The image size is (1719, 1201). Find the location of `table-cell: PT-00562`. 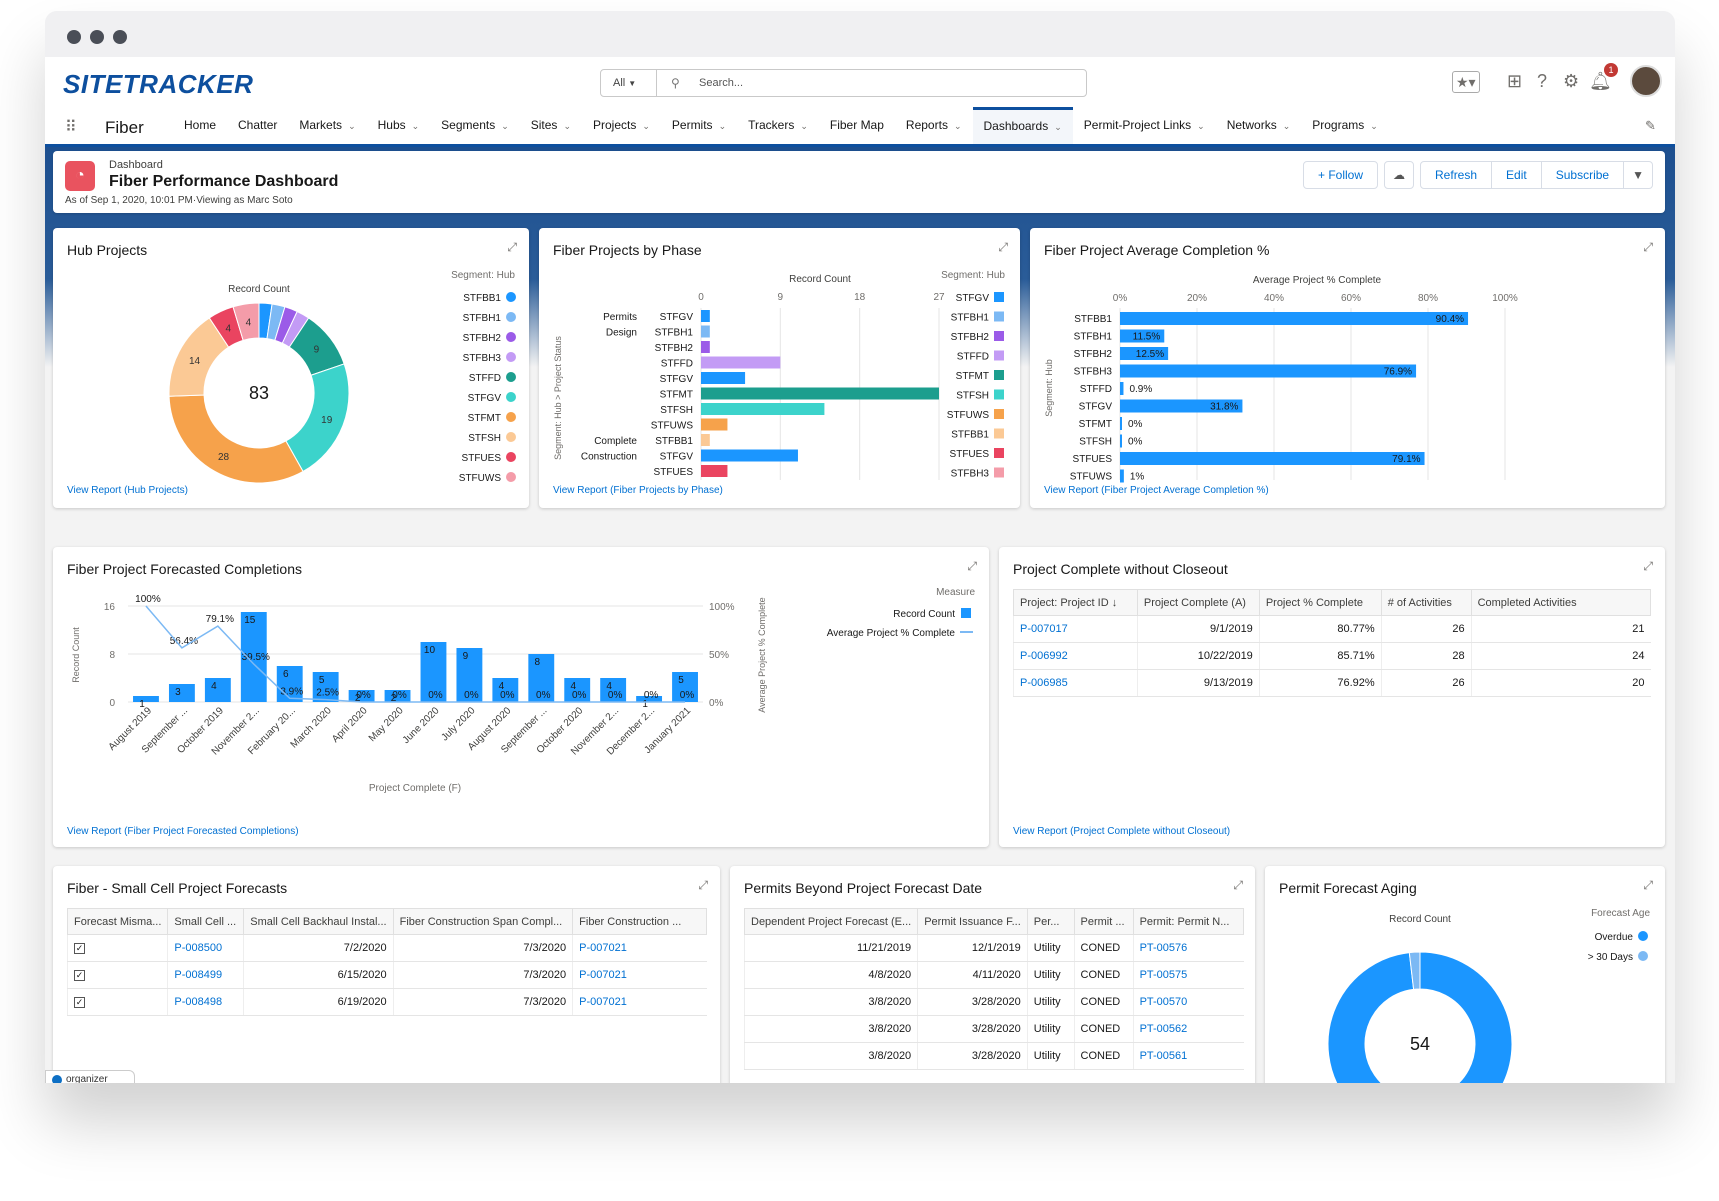

table-cell: PT-00562 is located at coordinates (1188, 1029).